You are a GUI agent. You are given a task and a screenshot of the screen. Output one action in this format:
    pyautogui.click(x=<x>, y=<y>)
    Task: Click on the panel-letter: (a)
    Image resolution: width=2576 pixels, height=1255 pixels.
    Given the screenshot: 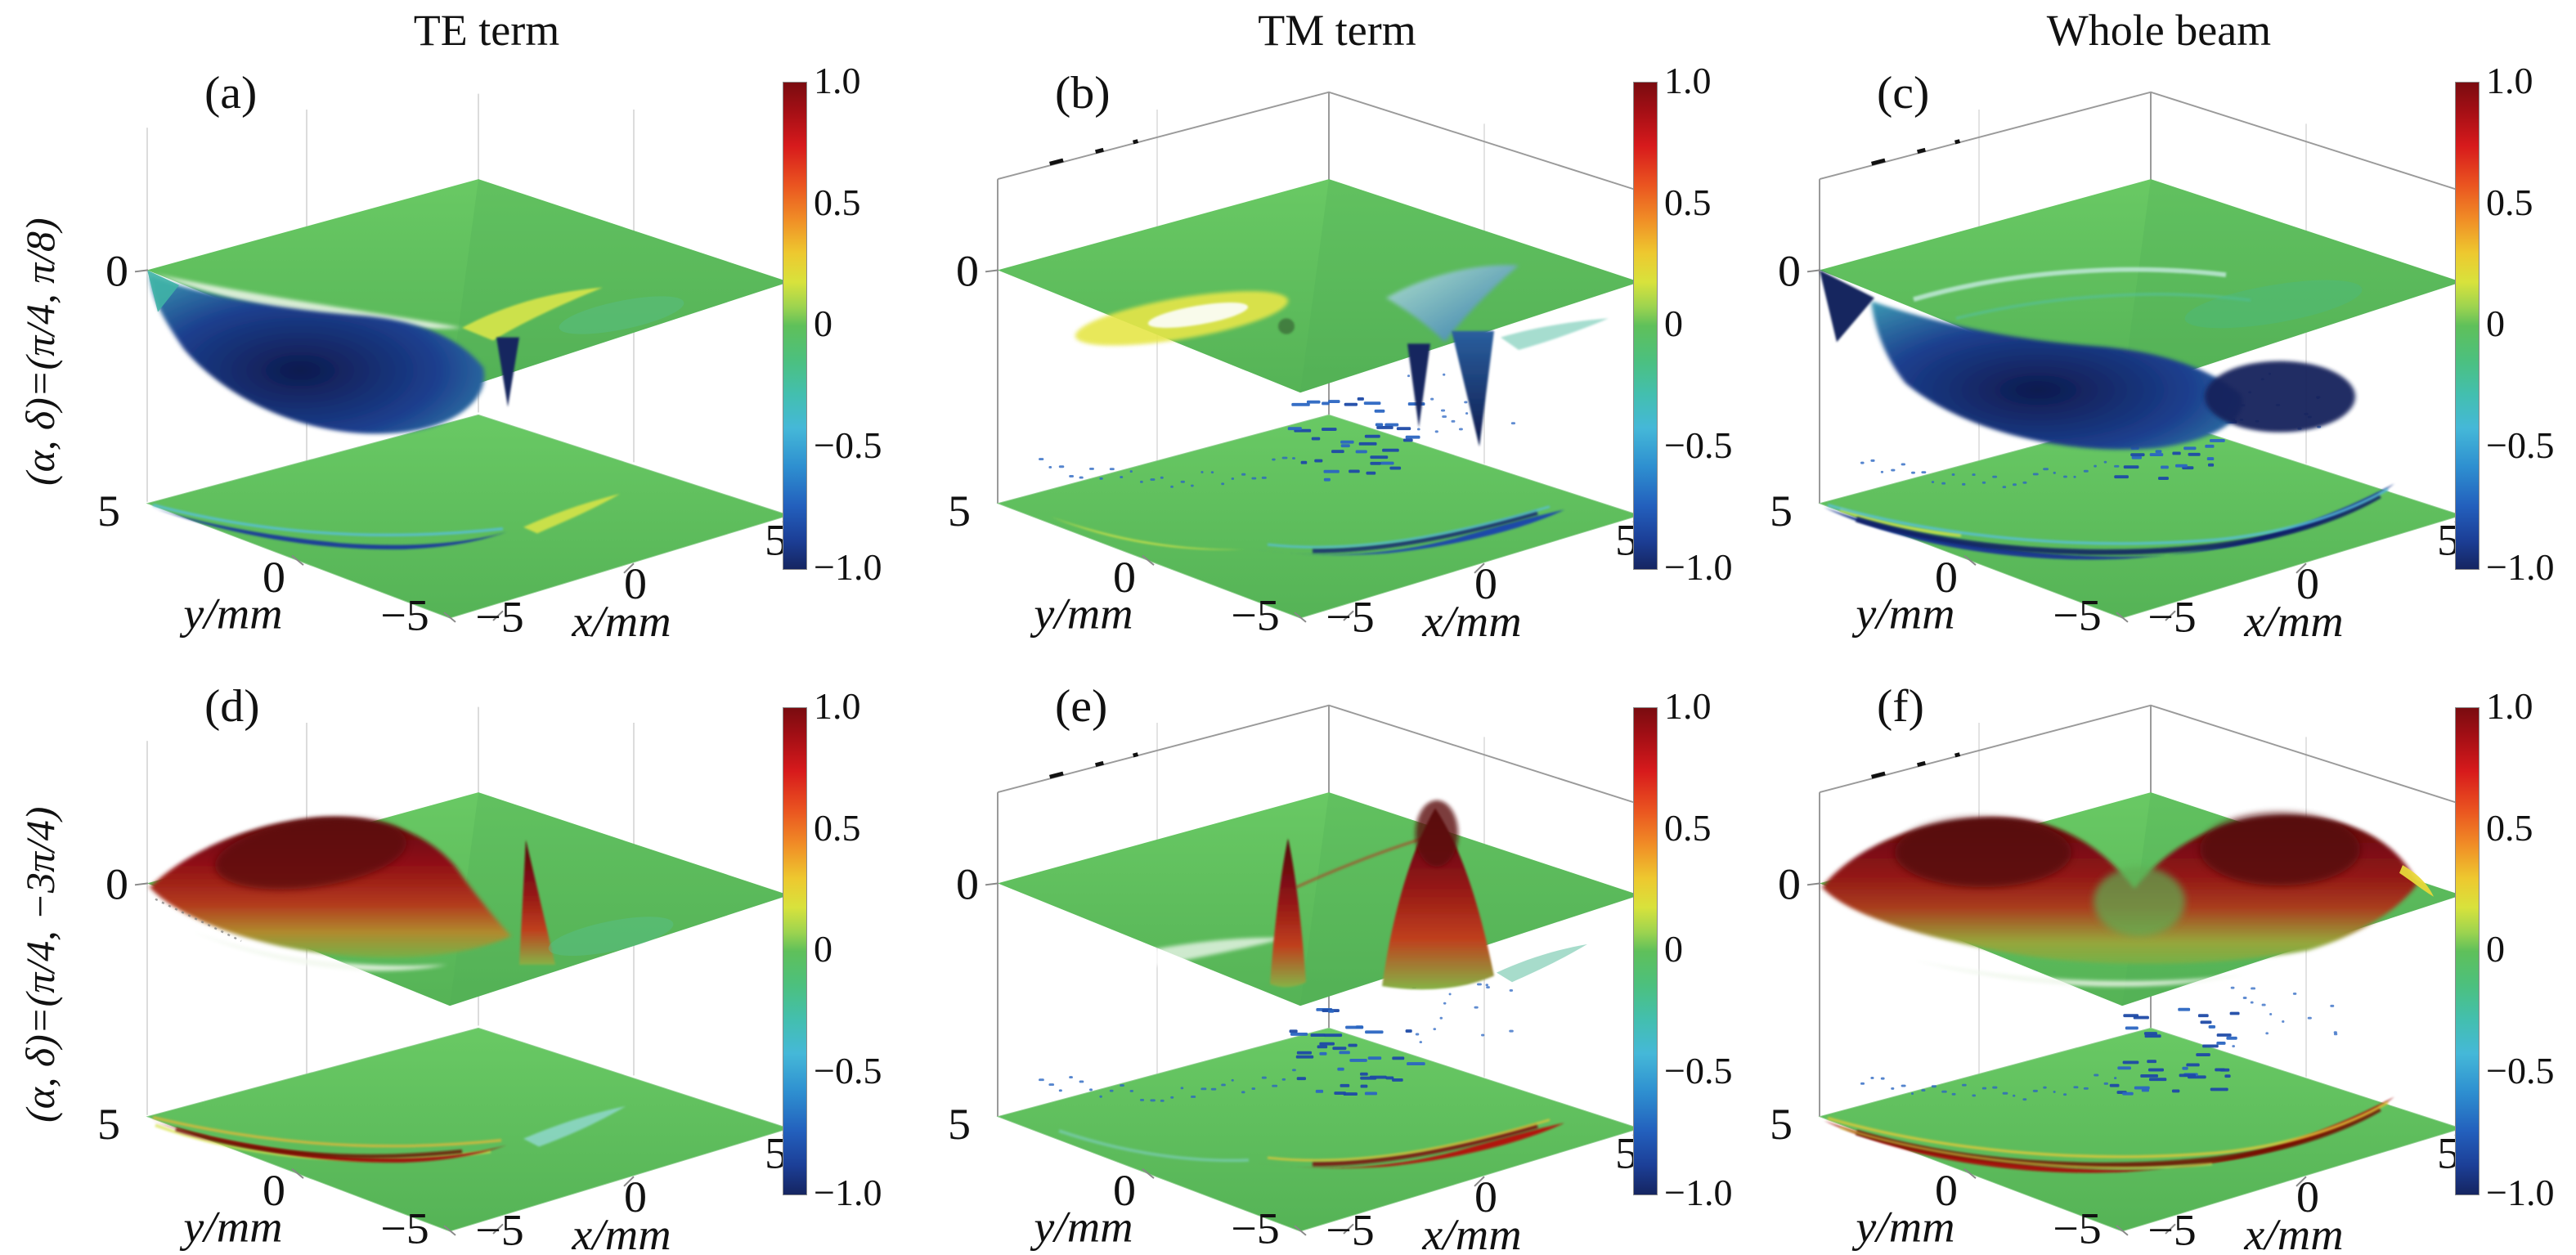 What is the action you would take?
    pyautogui.click(x=230, y=94)
    